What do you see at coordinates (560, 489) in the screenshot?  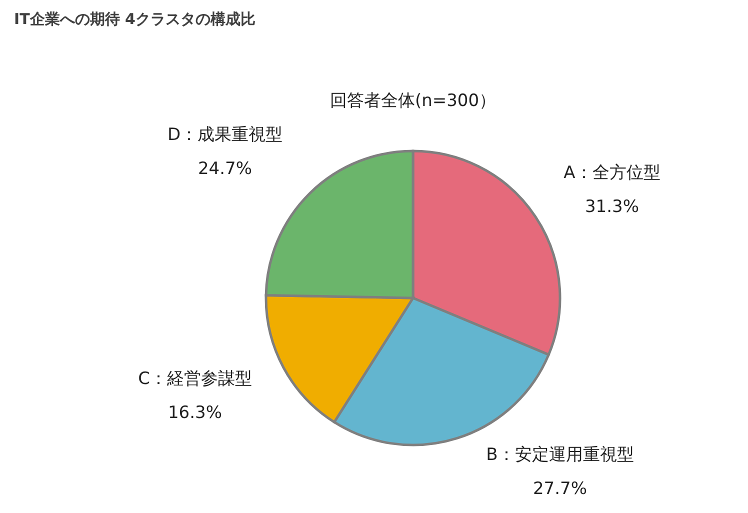 I see `data-label: 27.7%` at bounding box center [560, 489].